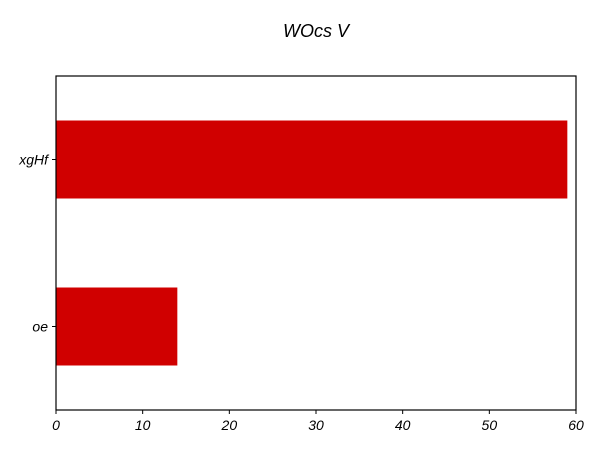 The width and height of the screenshot is (600, 450). Describe the element at coordinates (316, 425) in the screenshot. I see `x-tick-label-3: 30` at that location.